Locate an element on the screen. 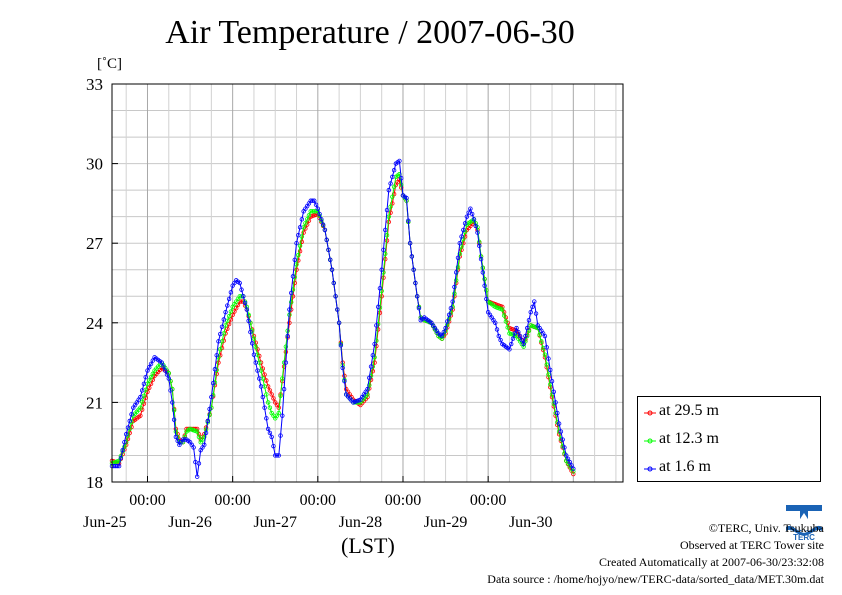 Image resolution: width=842 pixels, height=595 pixels. x-date-label: Jun-27 is located at coordinates (275, 522).